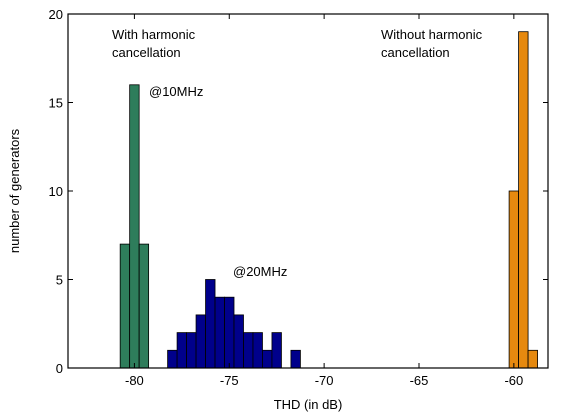 The height and width of the screenshot is (415, 568). What do you see at coordinates (324, 380) in the screenshot?
I see `x-tick-label: -70` at bounding box center [324, 380].